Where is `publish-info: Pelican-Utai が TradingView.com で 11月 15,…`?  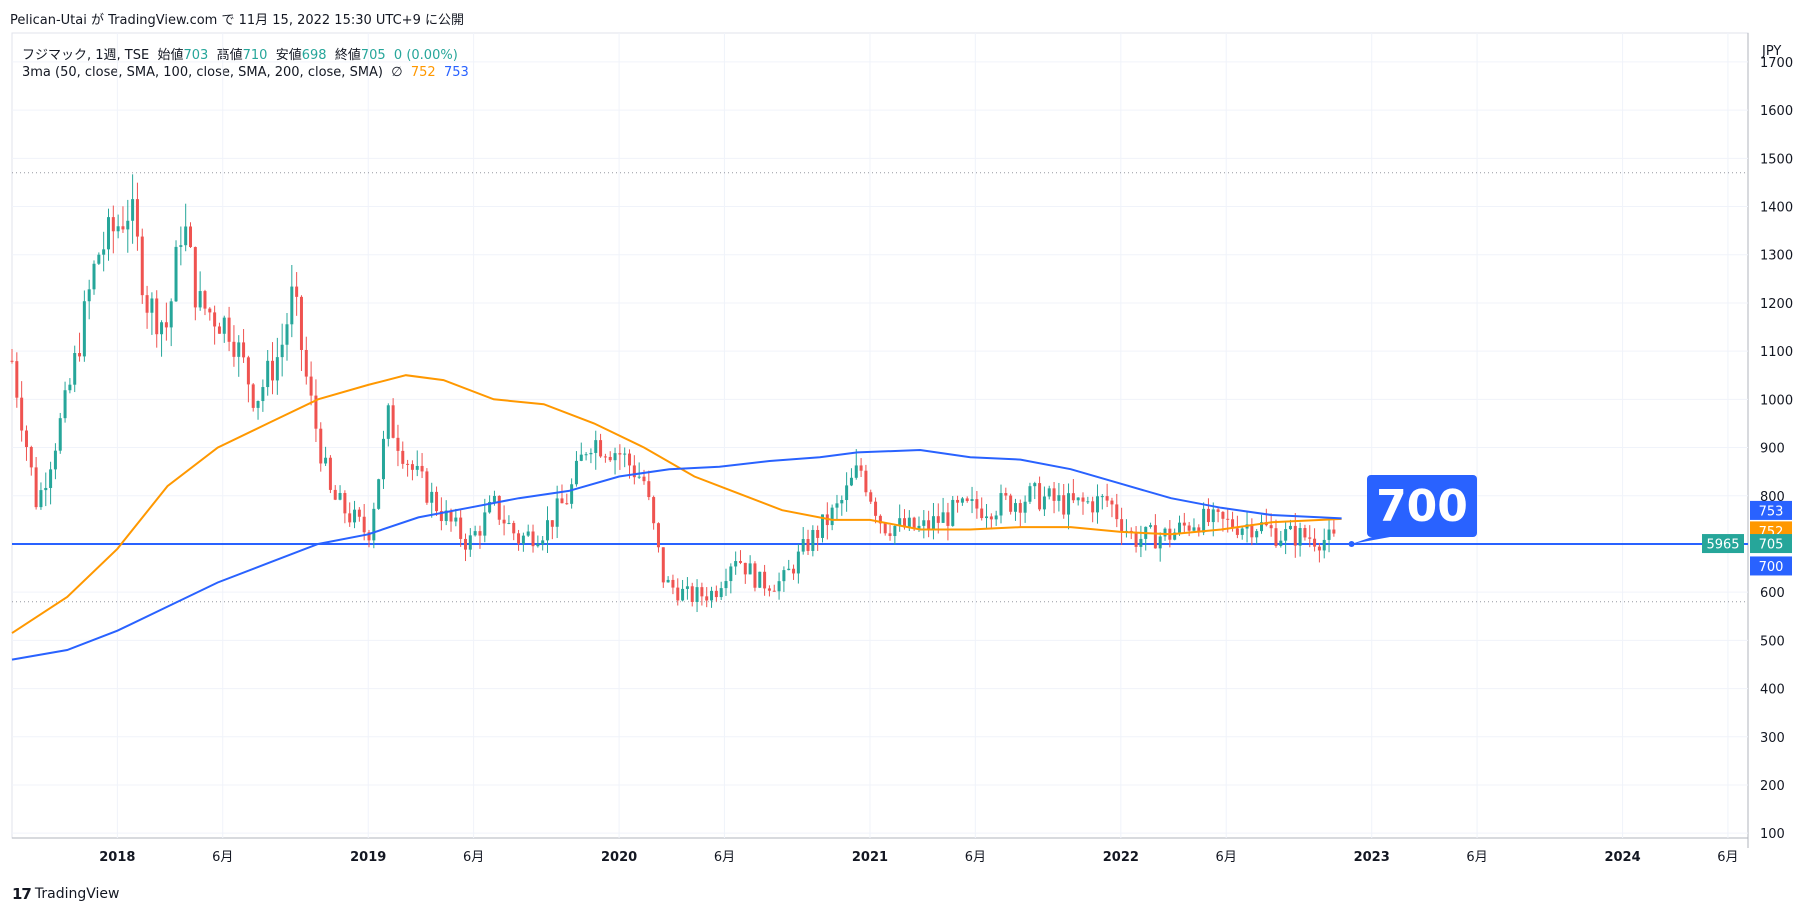
publish-info: Pelican-Utai が TradingView.com で 11月 15,… is located at coordinates (237, 20).